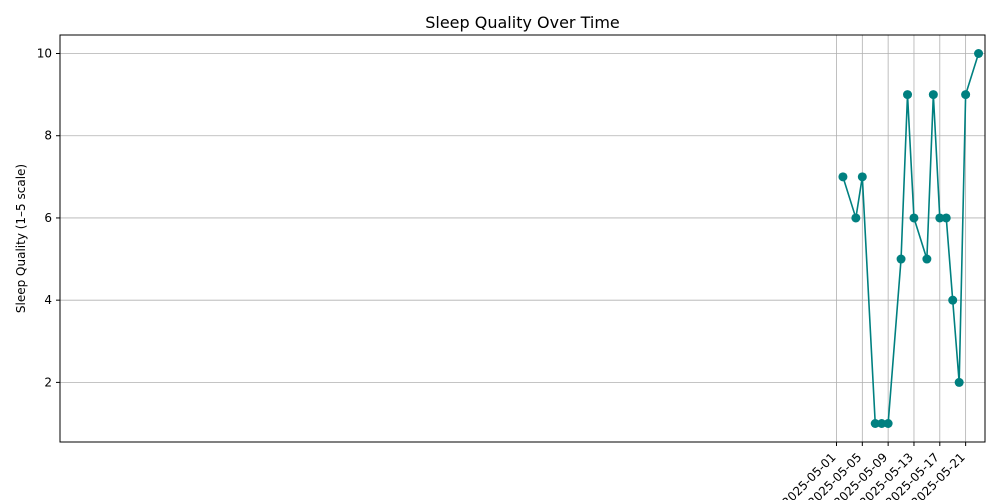  Describe the element at coordinates (48, 218) in the screenshot. I see `y-tick-label: 6` at that location.